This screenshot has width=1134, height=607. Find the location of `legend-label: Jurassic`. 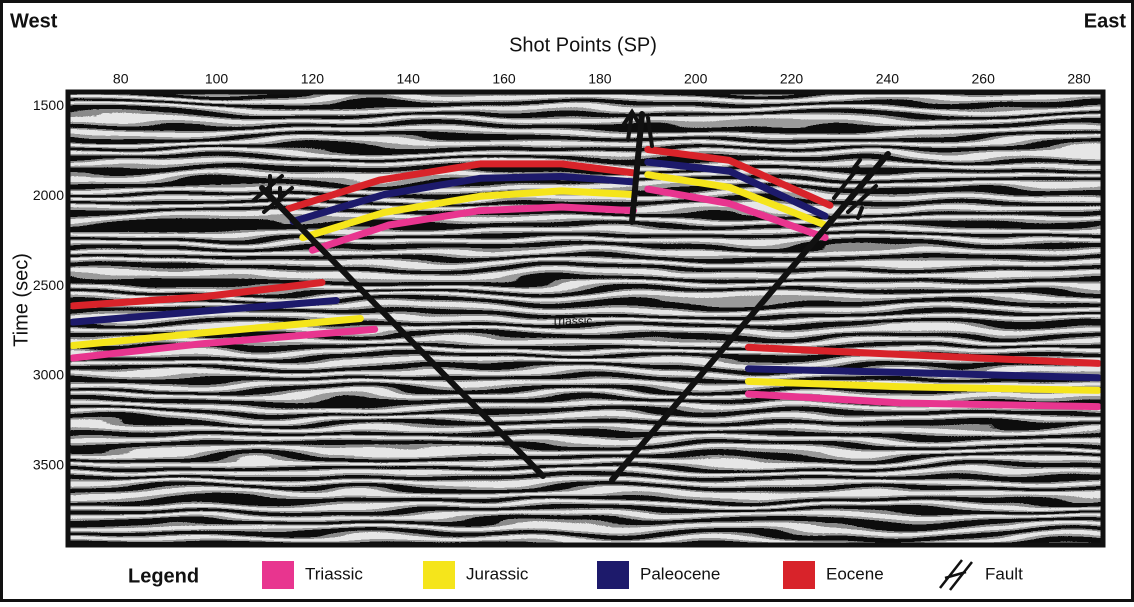

legend-label: Jurassic is located at coordinates (497, 573).